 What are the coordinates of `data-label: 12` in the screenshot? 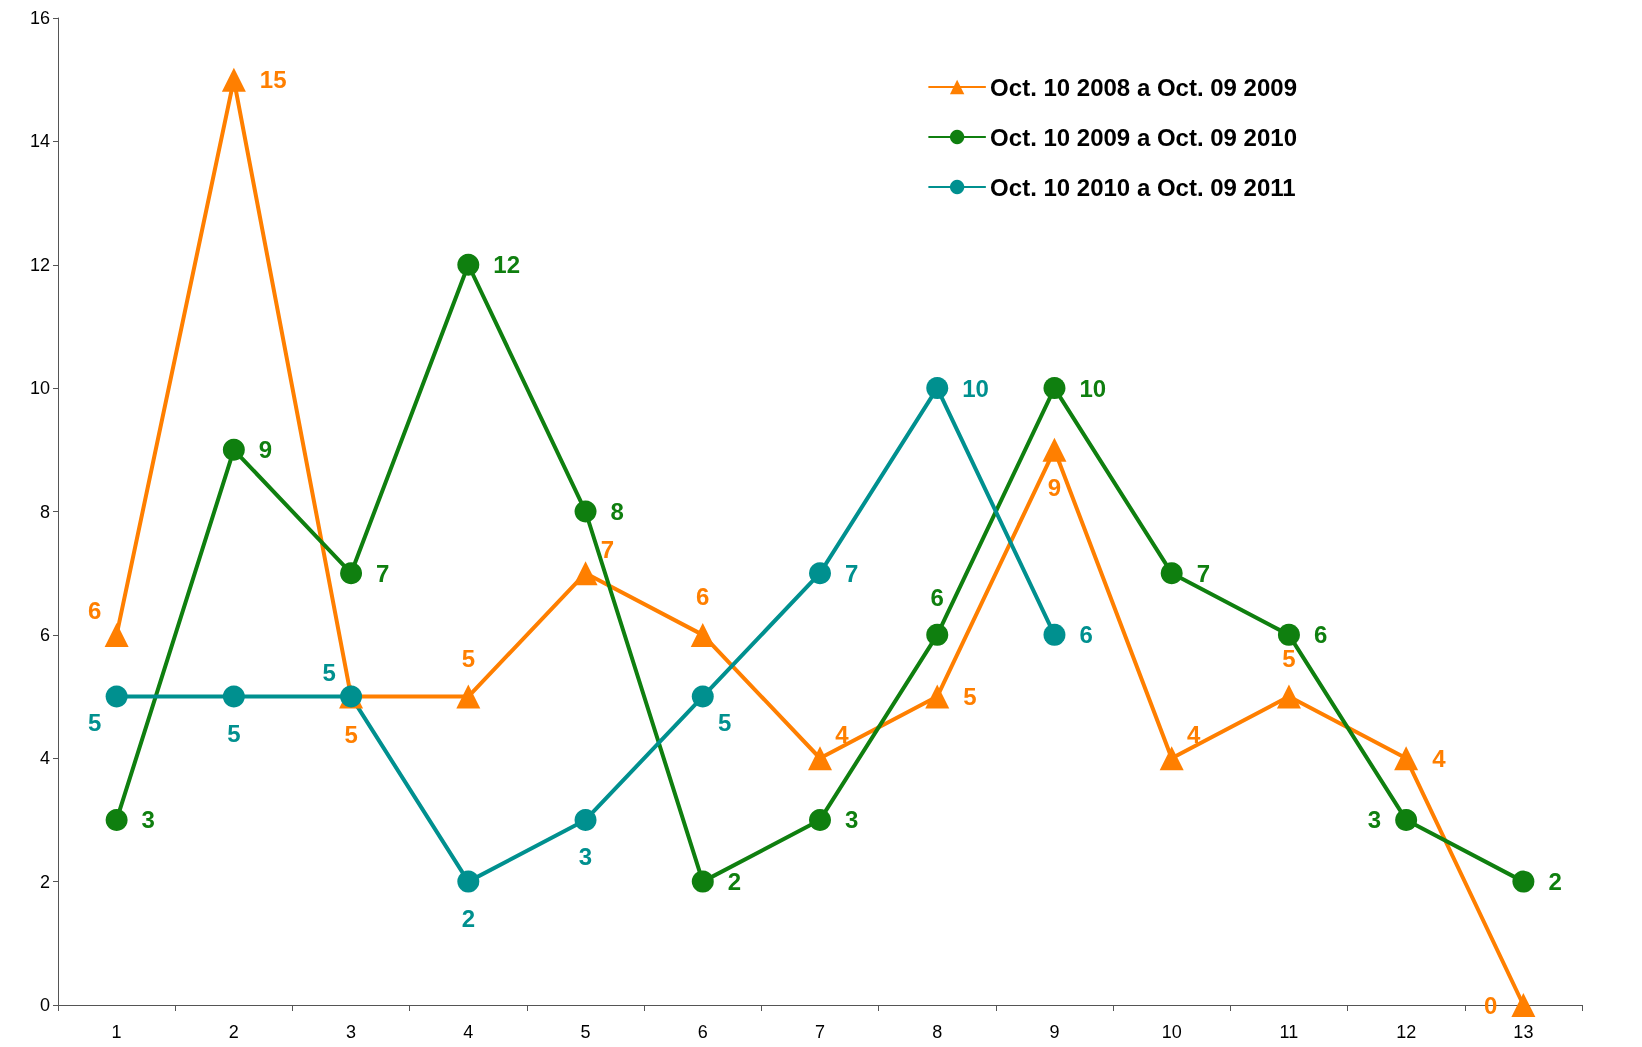 It's located at (507, 265).